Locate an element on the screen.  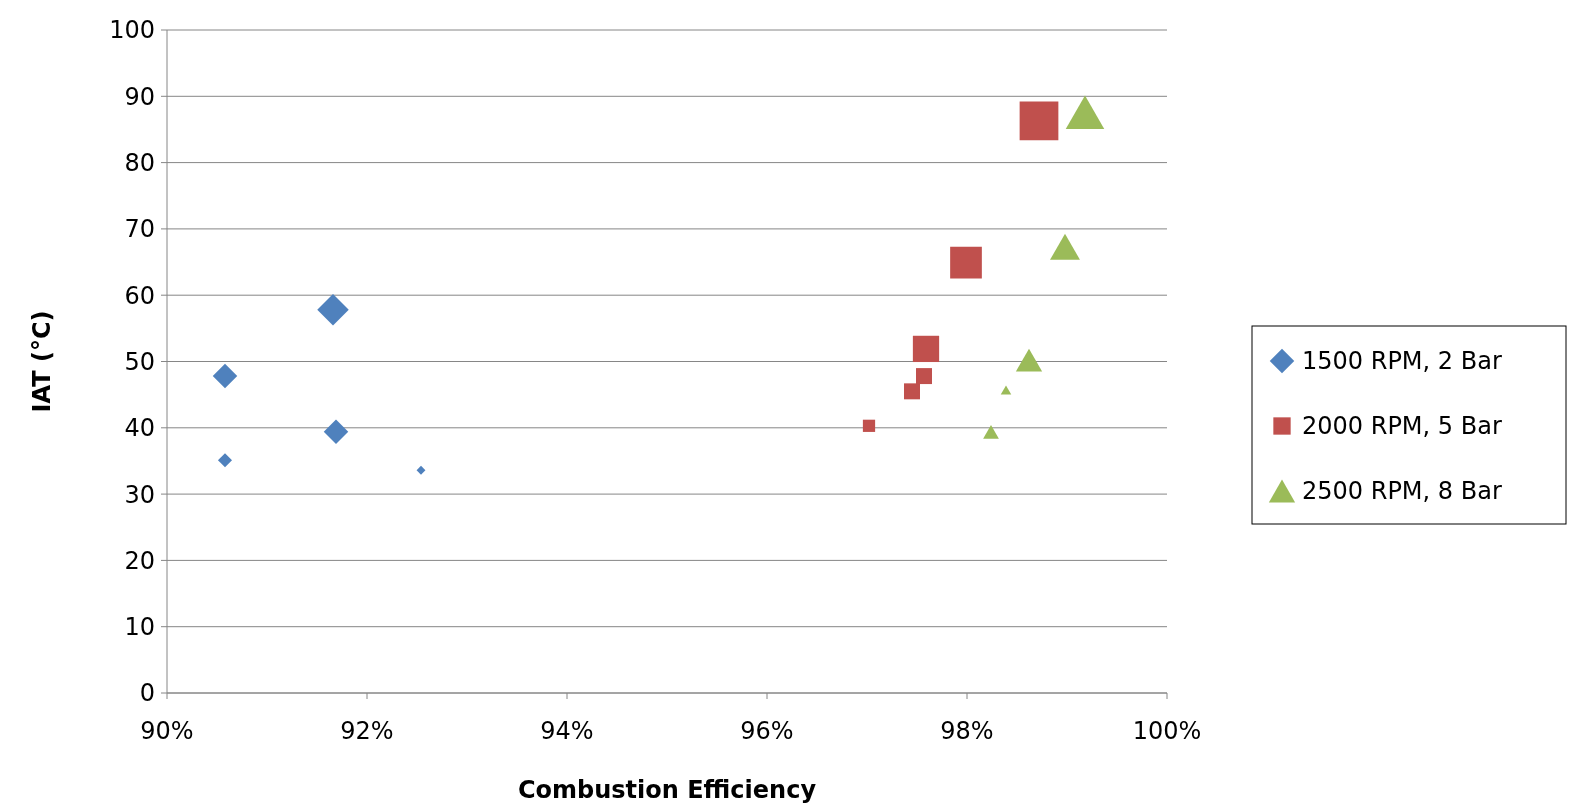
y-tick-label: 100 is located at coordinates (132, 30).